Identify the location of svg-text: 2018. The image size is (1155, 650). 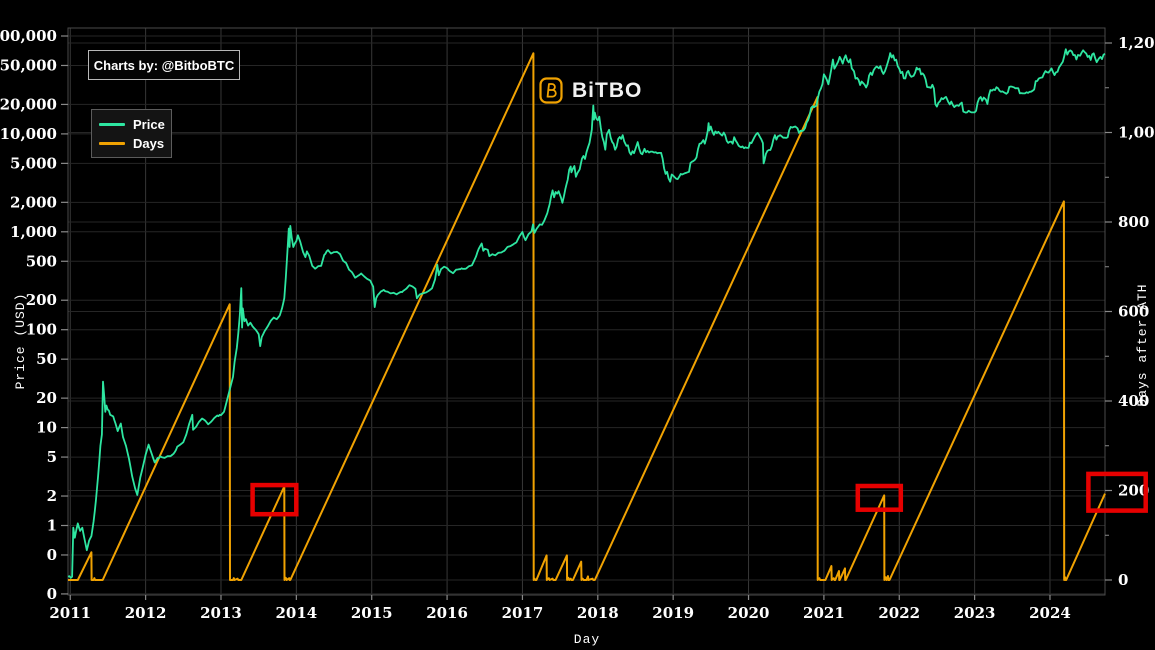
(598, 613).